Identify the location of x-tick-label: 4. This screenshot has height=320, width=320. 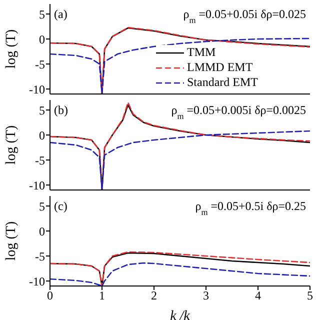
(258, 295).